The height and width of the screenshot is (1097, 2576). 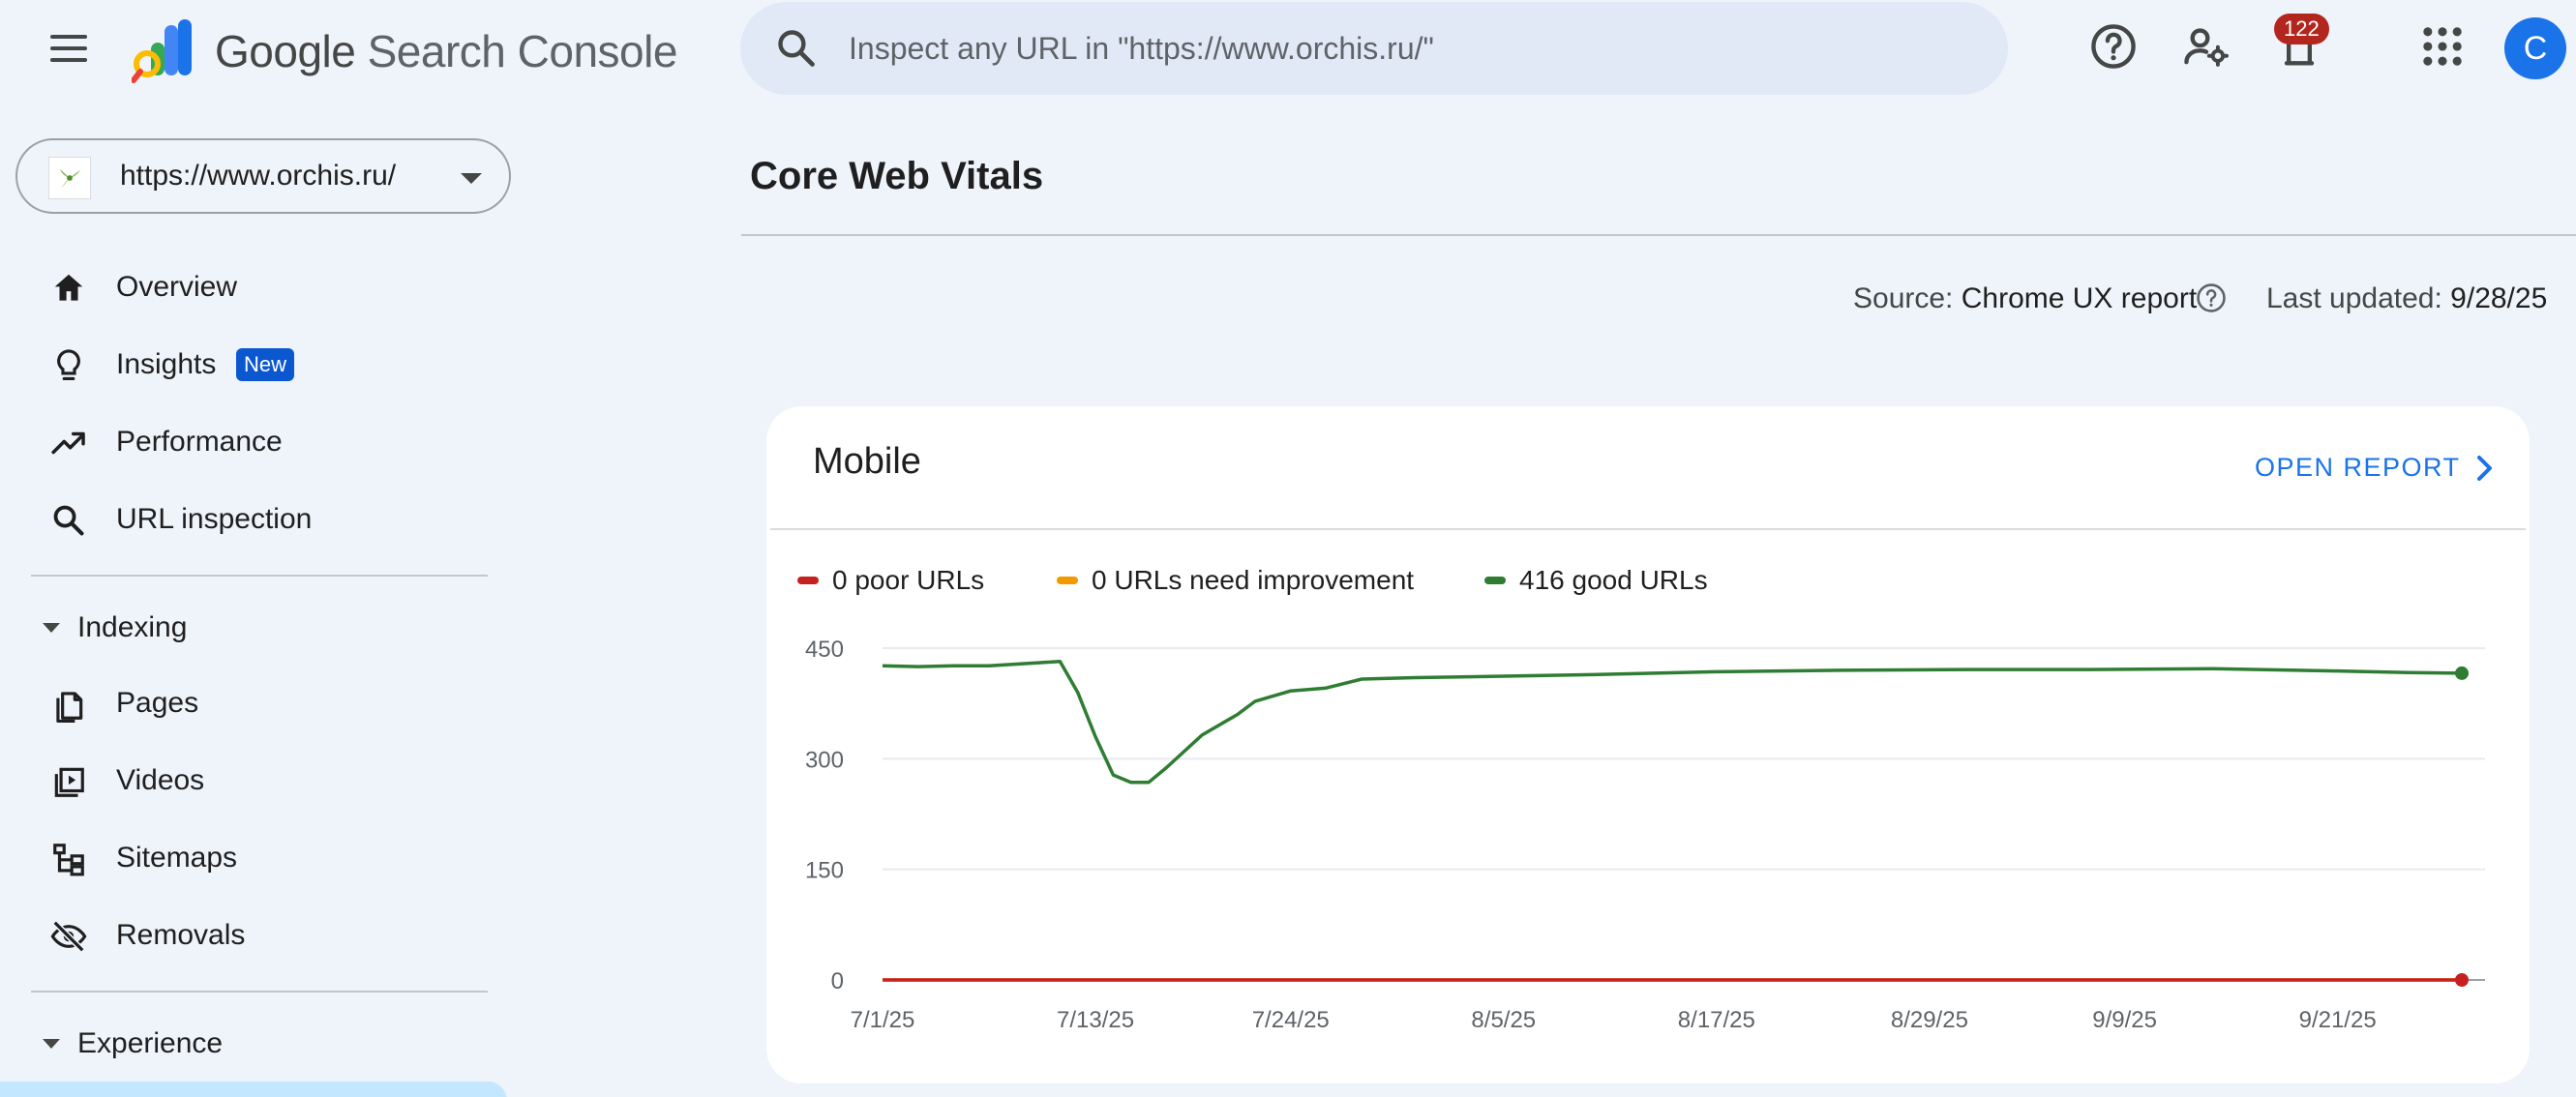 I want to click on card-divider, so click(x=1648, y=529).